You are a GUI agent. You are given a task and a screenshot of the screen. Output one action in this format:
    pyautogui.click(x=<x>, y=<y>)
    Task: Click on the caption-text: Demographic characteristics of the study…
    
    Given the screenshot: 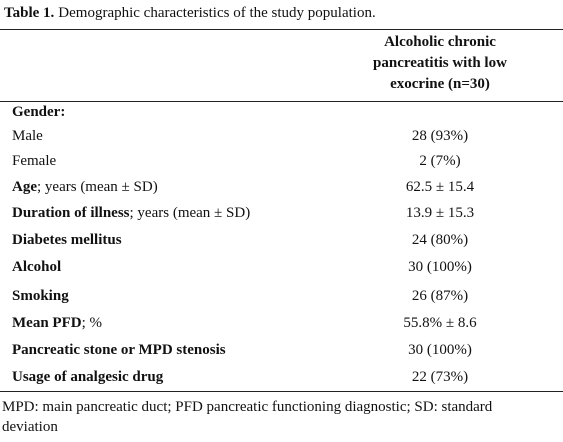 What is the action you would take?
    pyautogui.click(x=217, y=13)
    